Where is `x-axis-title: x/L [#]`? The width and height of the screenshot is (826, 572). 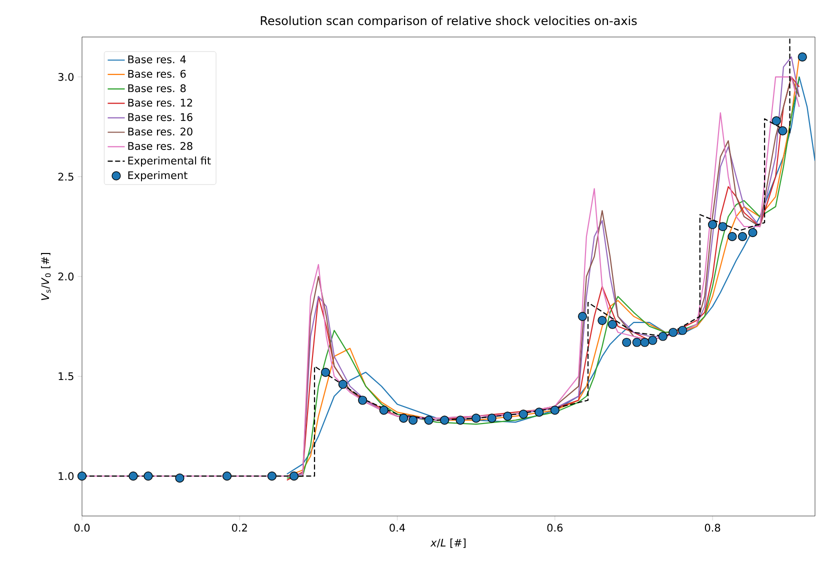
x-axis-title: x/L [#] is located at coordinates (448, 543).